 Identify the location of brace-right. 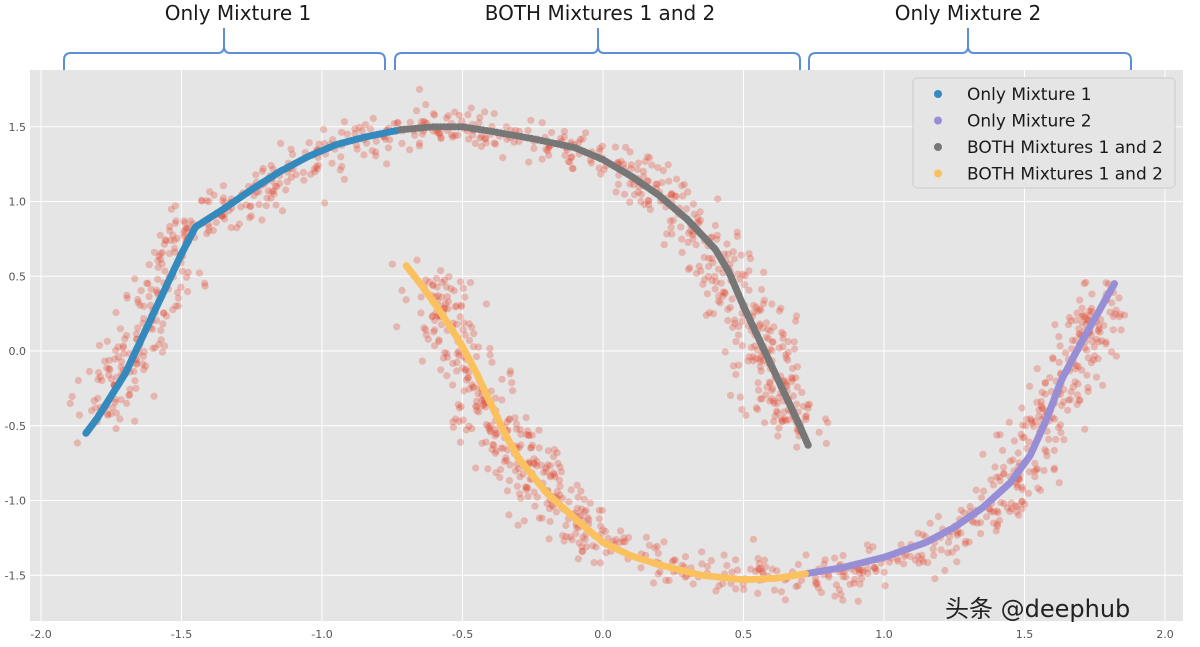
(970, 49).